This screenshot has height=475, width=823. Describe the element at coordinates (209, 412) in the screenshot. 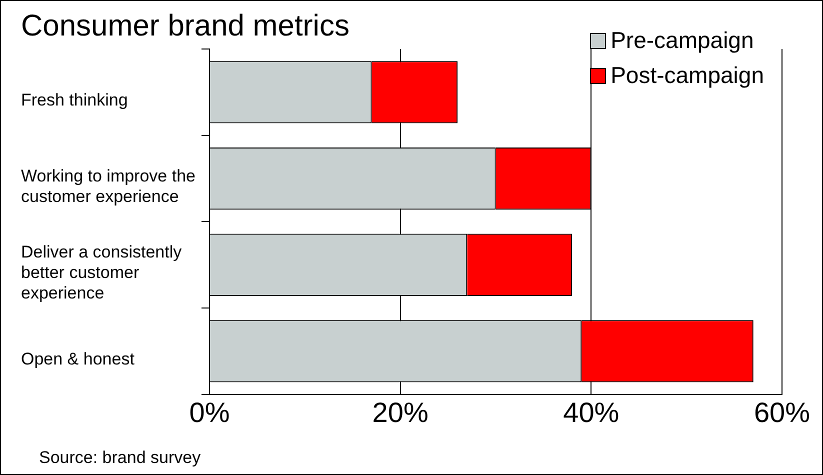

I see `x-tick-label: 0%` at that location.